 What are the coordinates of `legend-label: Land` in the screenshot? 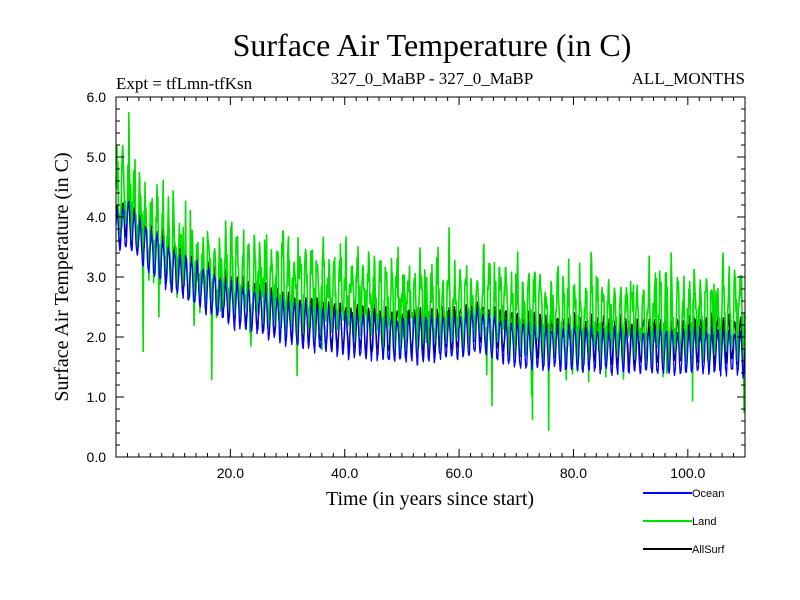 It's located at (704, 522).